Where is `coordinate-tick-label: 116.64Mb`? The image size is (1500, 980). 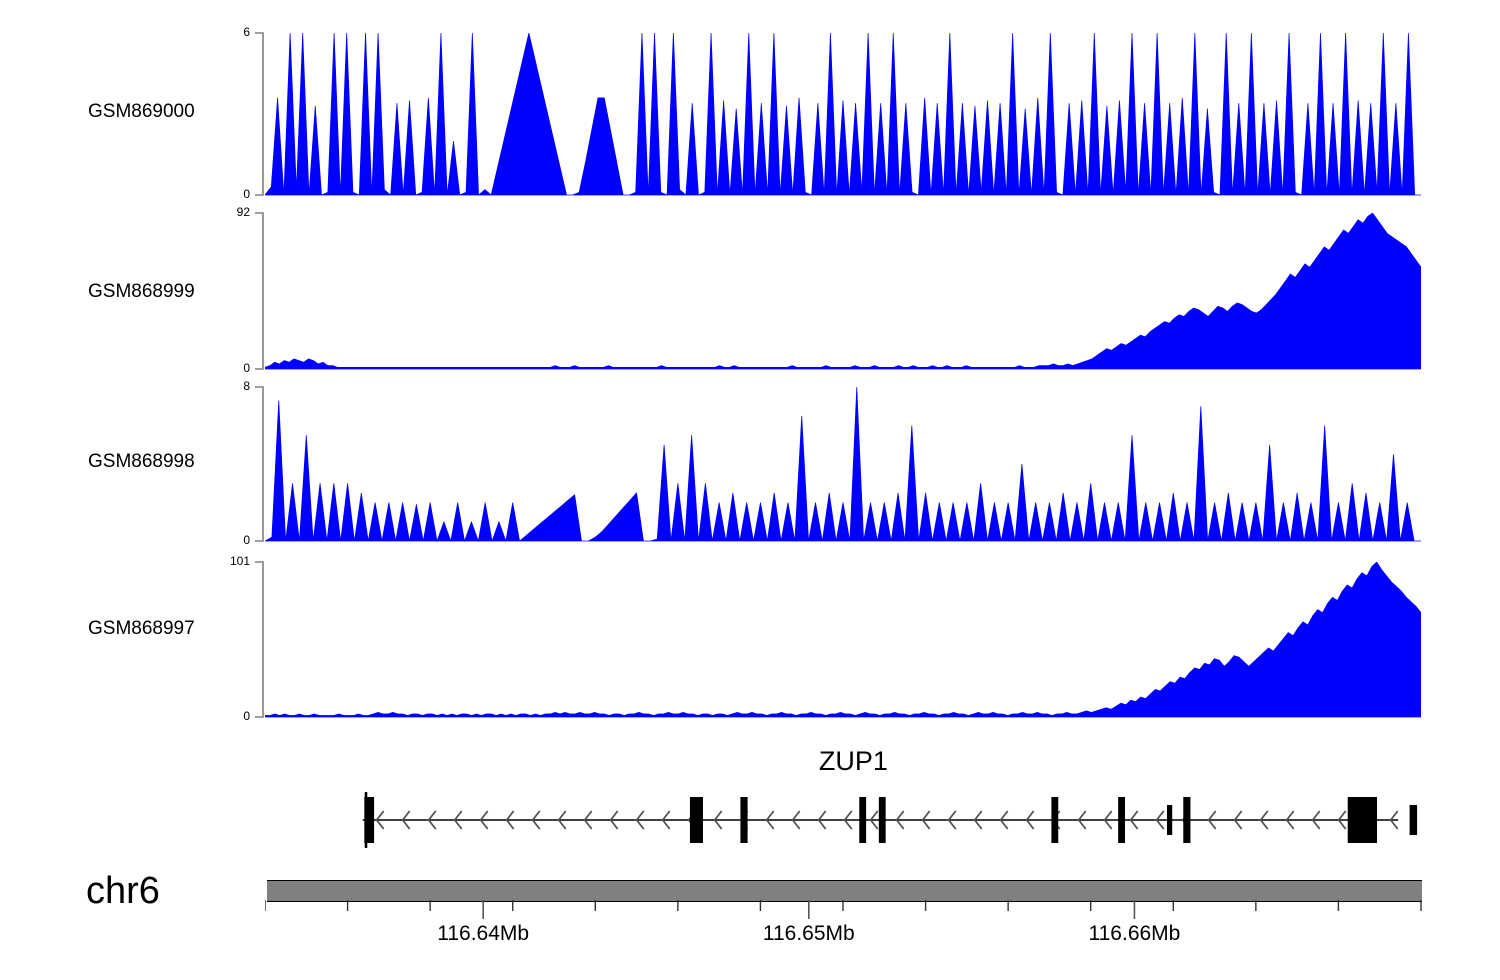
coordinate-tick-label: 116.64Mb is located at coordinates (483, 933).